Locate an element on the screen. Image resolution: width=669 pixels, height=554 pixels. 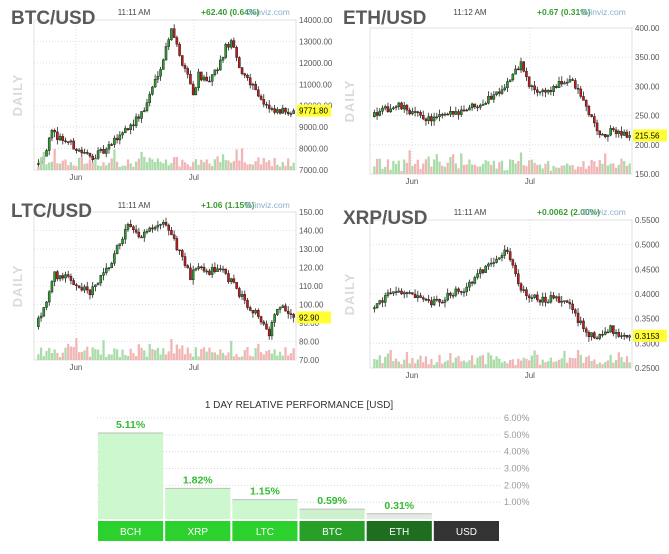
y-tick-label: 3.00% is located at coordinates (517, 469).